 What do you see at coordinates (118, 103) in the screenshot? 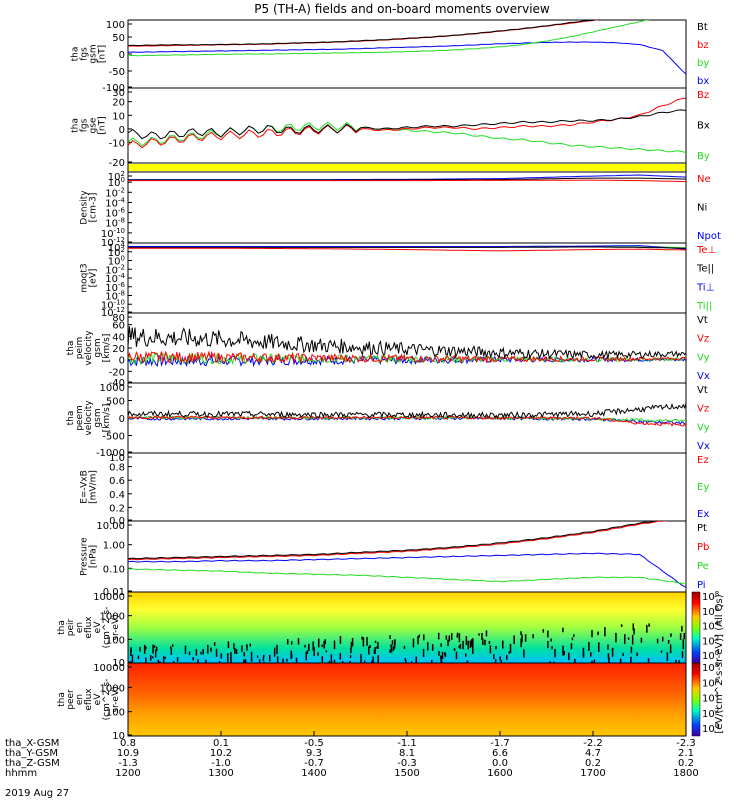
I see `y-tick-label: 20` at bounding box center [118, 103].